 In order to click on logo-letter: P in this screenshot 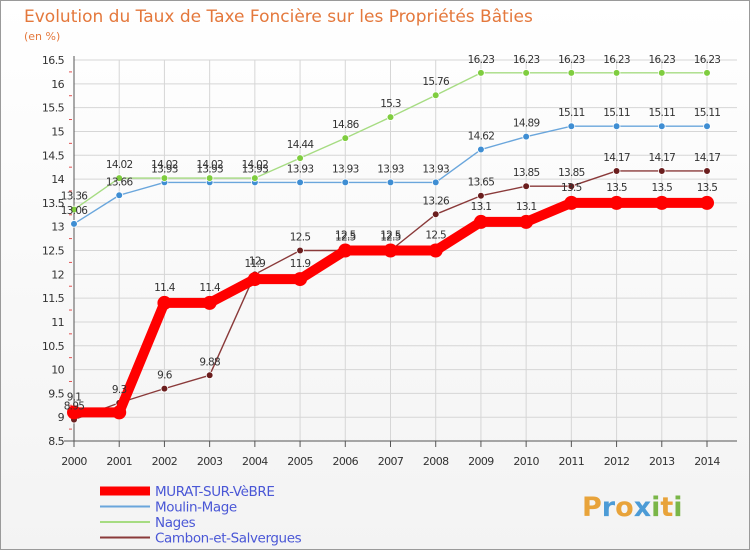, I will do `click(592, 507)`.